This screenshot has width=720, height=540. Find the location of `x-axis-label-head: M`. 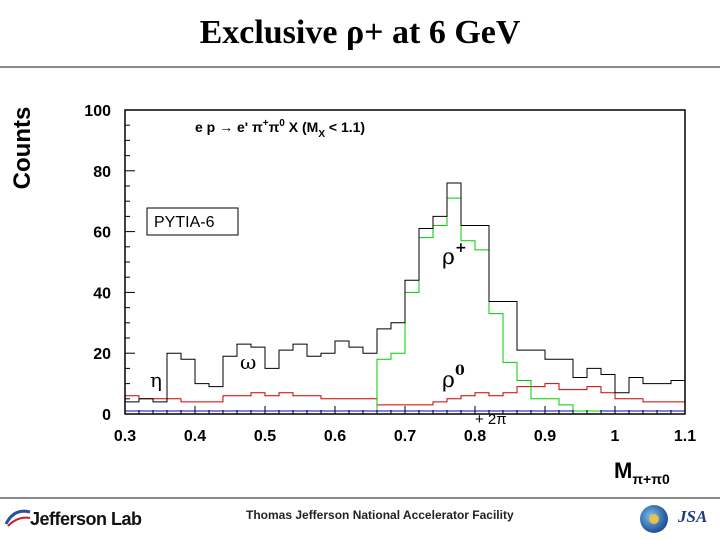

x-axis-label-head: M is located at coordinates (623, 470).